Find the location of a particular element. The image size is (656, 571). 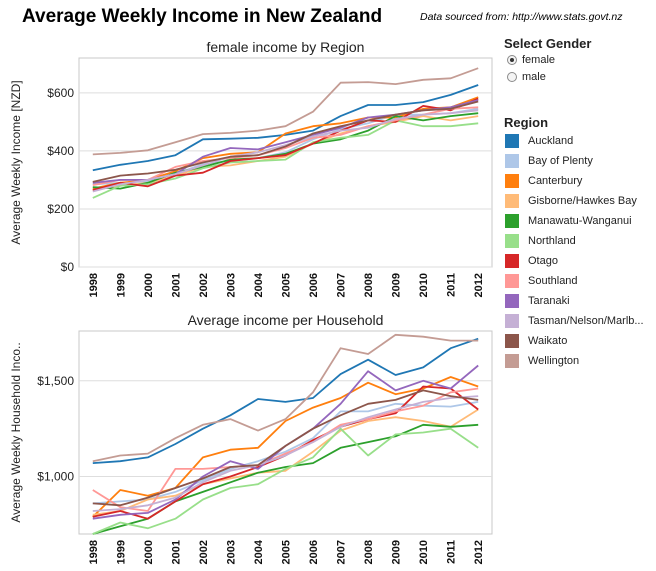

gender-option-label: female is located at coordinates (539, 60).